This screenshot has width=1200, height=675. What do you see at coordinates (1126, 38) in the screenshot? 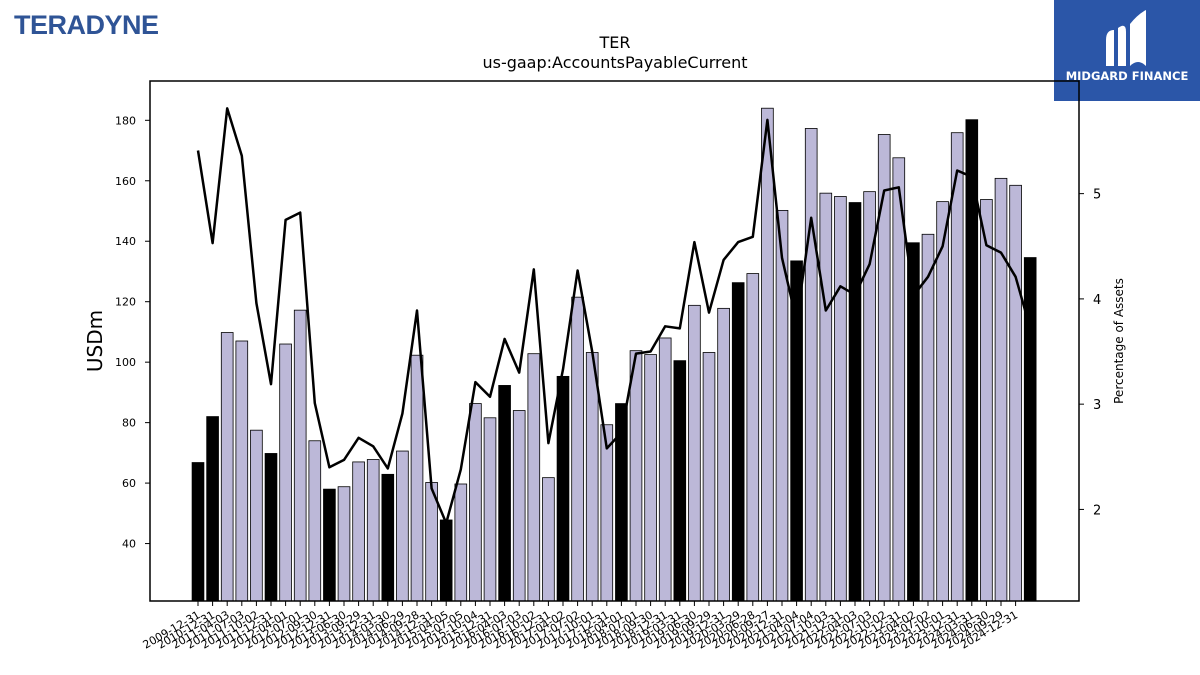
I see `midgard-emblem-icon` at bounding box center [1126, 38].